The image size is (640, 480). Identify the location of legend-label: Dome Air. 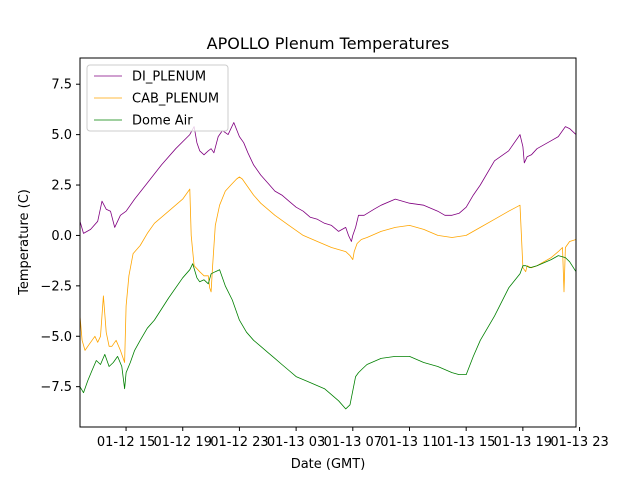
(162, 121).